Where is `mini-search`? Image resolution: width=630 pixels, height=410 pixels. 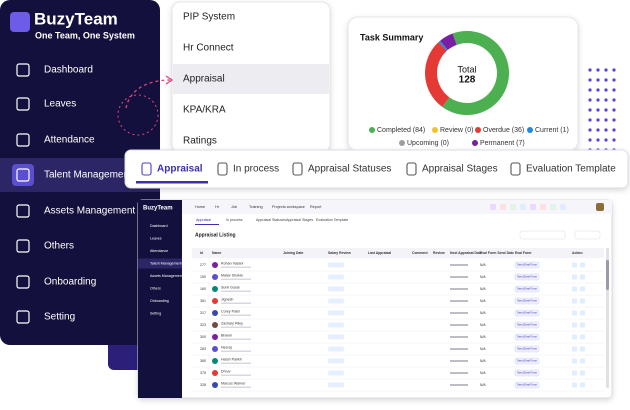 mini-search is located at coordinates (542, 235).